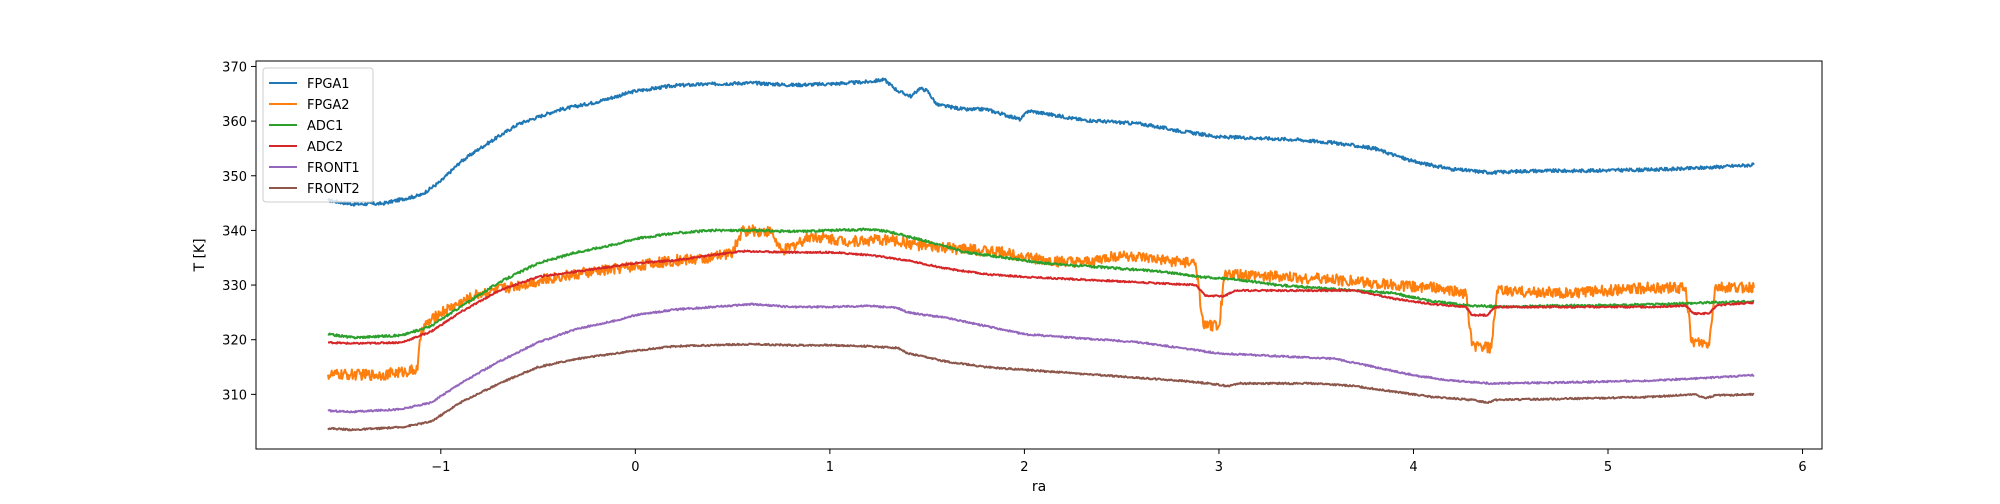  What do you see at coordinates (1413, 467) in the screenshot?
I see `x-tick-label: 4` at bounding box center [1413, 467].